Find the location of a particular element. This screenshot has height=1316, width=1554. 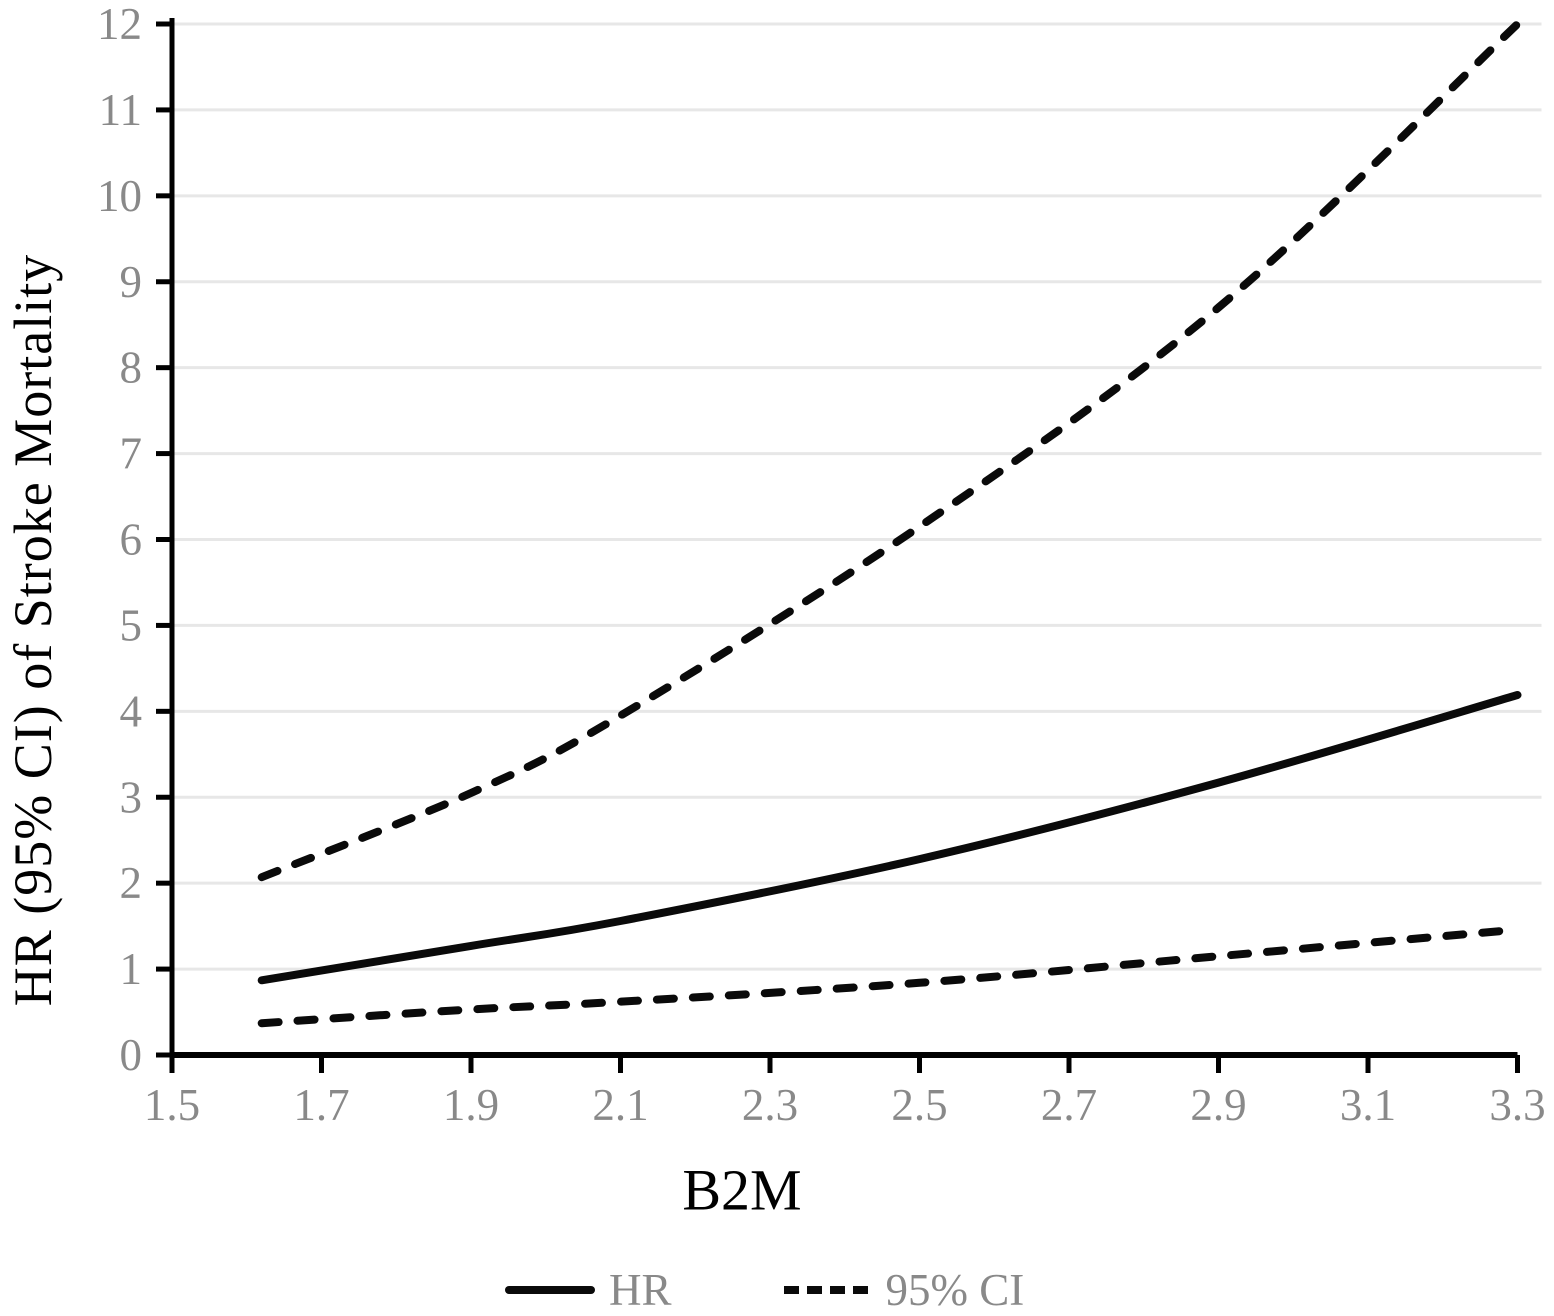

legend-item-ci: 95% CI is located at coordinates (904, 1290).